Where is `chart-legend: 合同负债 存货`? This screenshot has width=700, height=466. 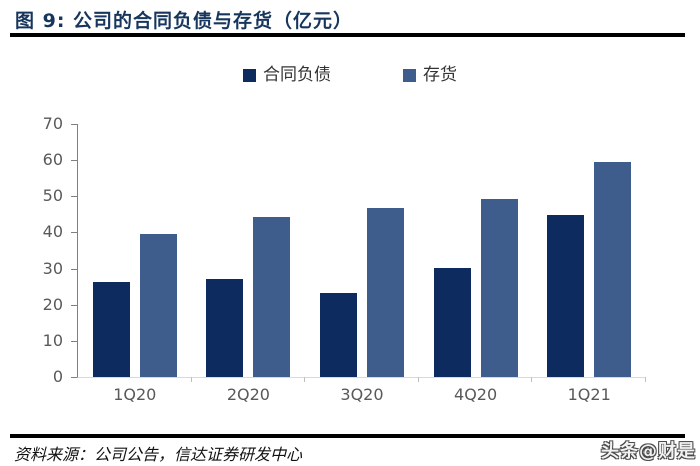
chart-legend: 合同负债 存货 is located at coordinates (350, 75).